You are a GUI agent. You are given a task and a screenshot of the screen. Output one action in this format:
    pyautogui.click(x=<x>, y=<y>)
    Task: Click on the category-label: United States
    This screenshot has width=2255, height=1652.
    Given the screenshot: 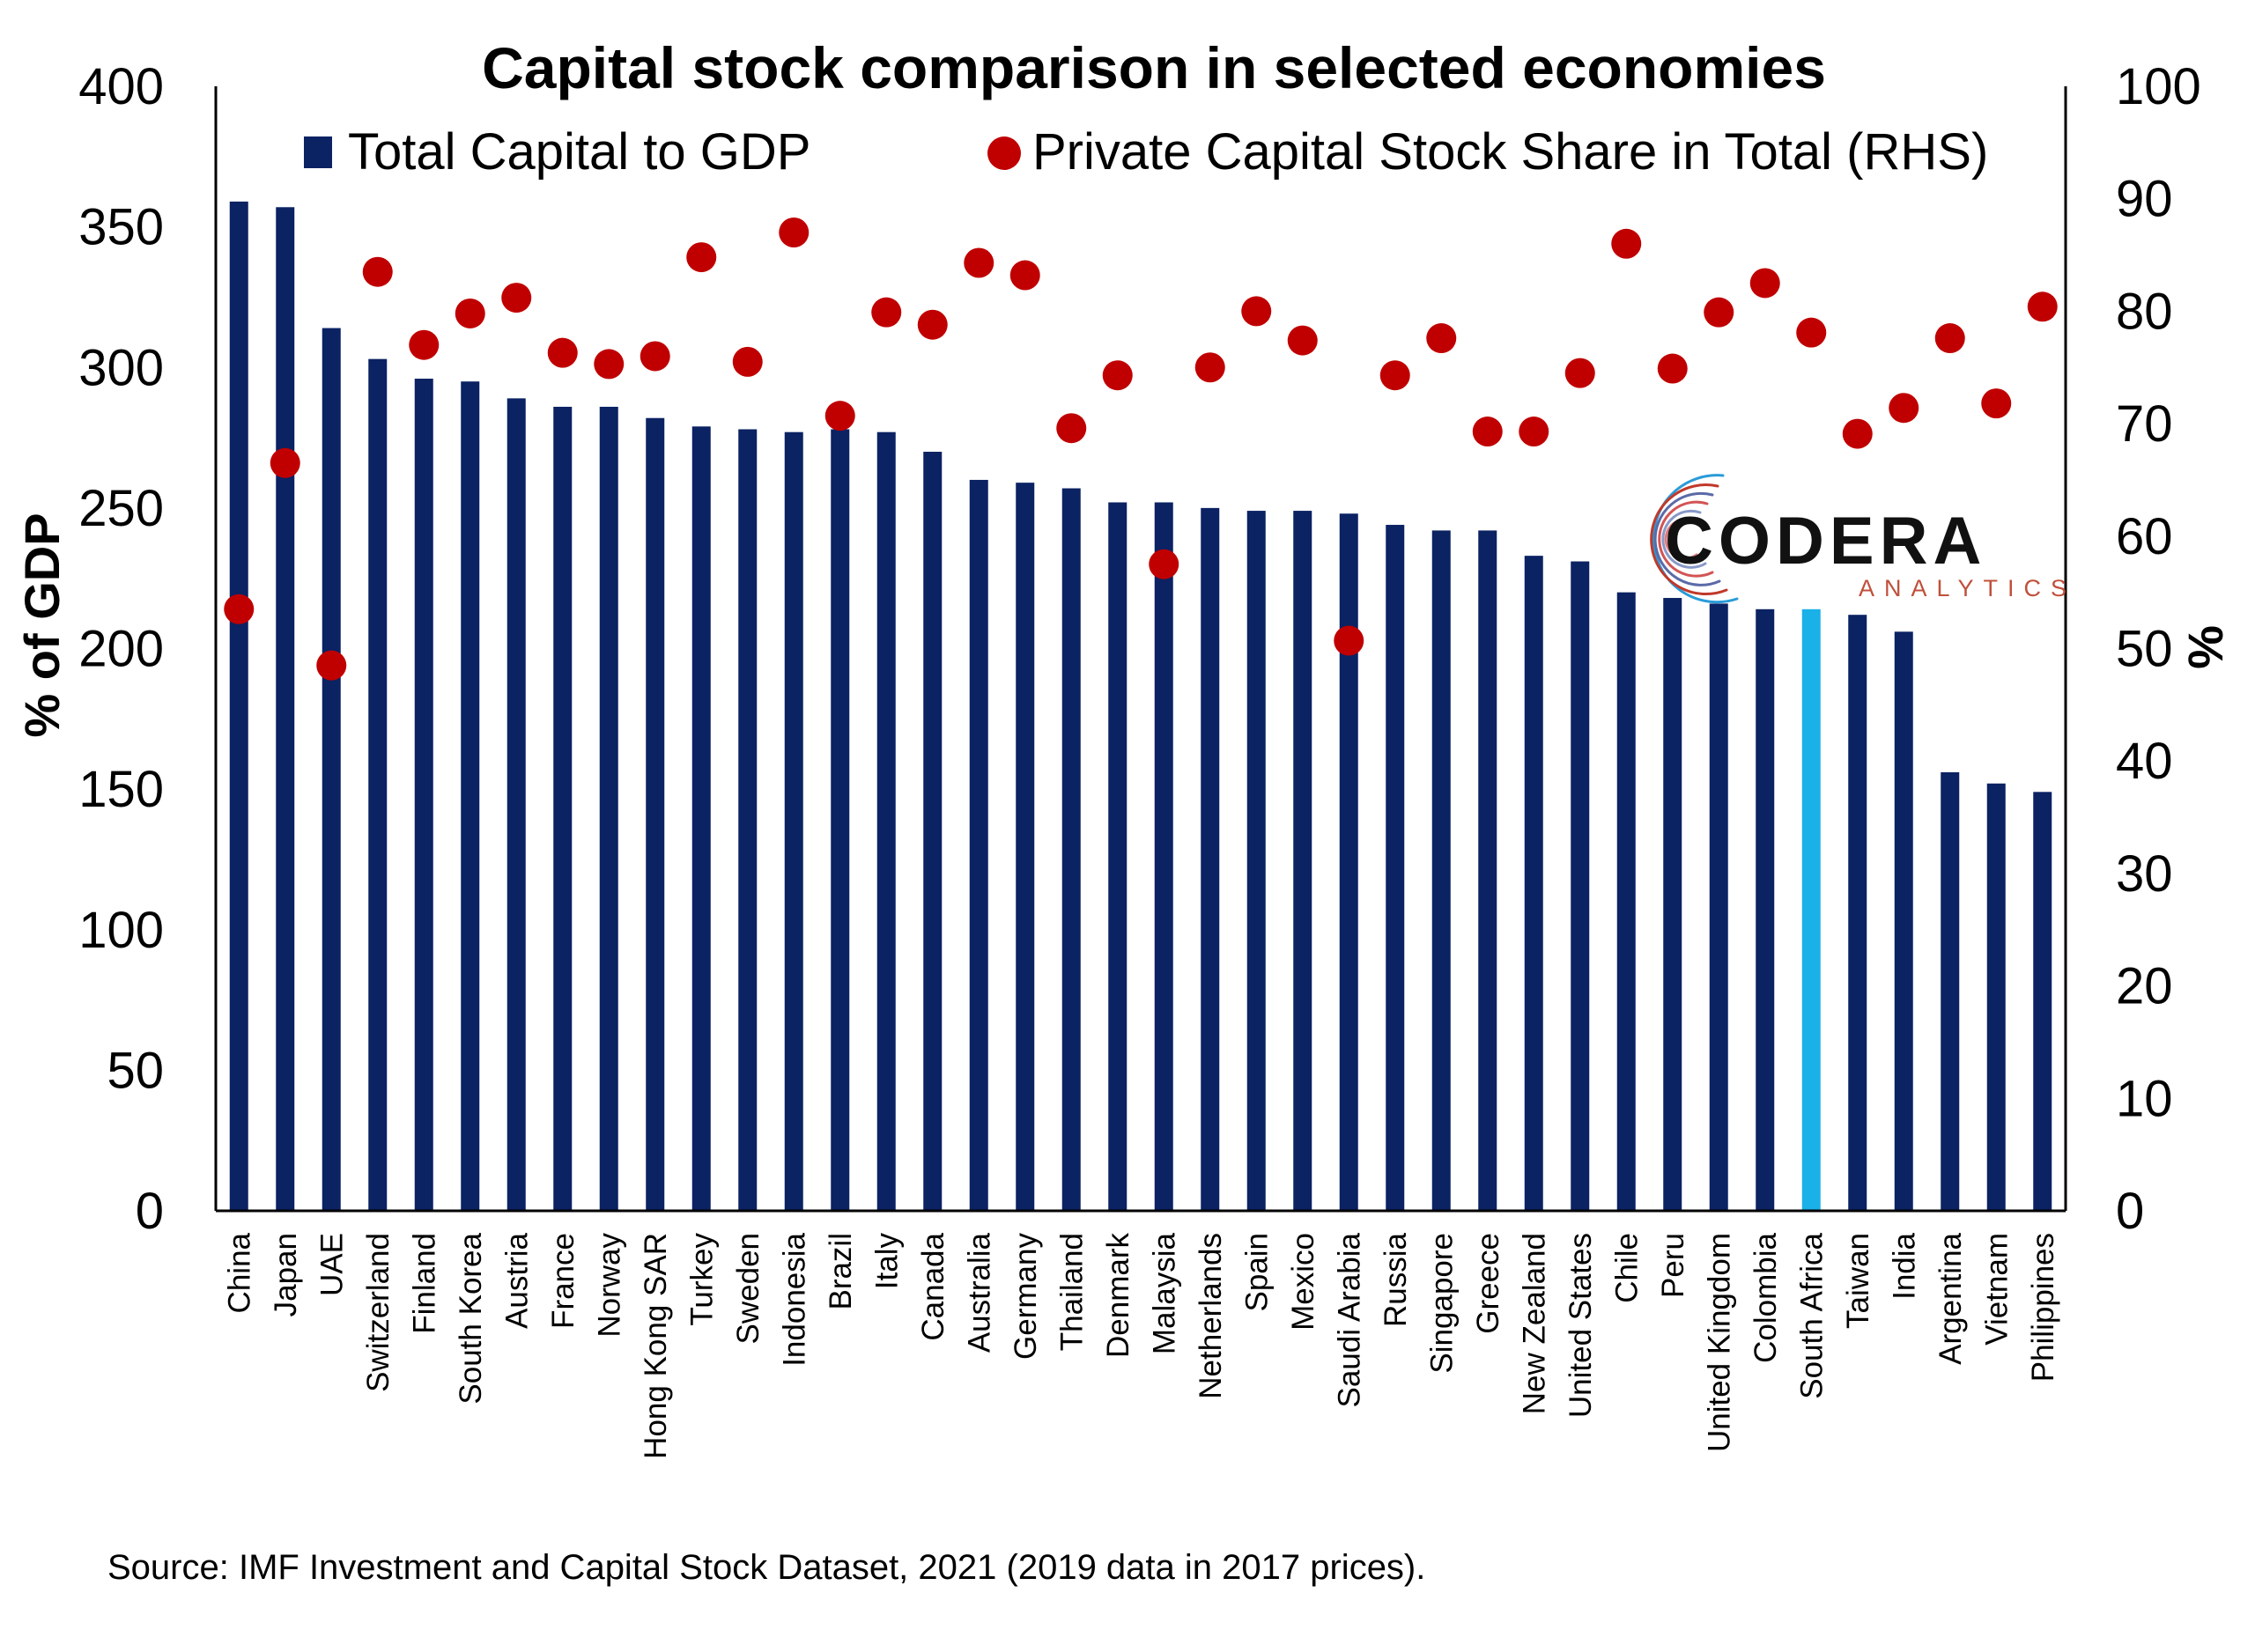 What is the action you would take?
    pyautogui.click(x=1581, y=1325)
    